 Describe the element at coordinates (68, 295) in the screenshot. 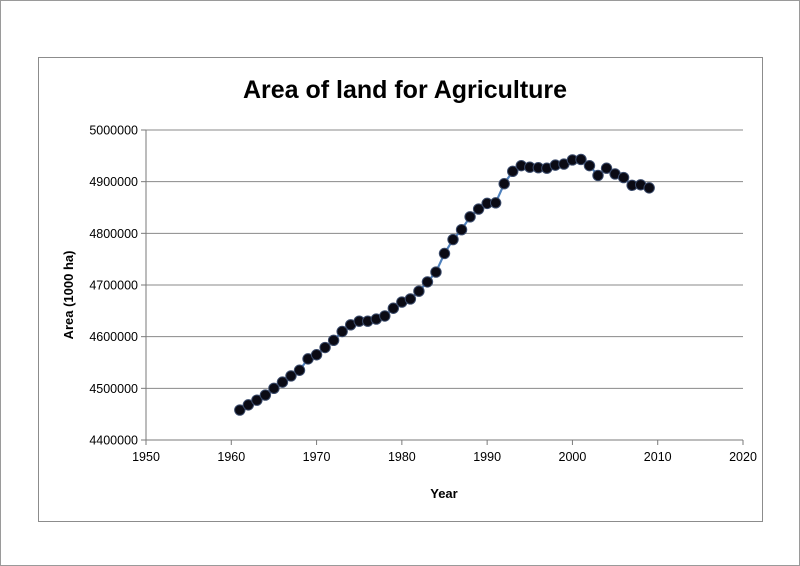

I see `y-axis-label: Area (1000 ha)` at that location.